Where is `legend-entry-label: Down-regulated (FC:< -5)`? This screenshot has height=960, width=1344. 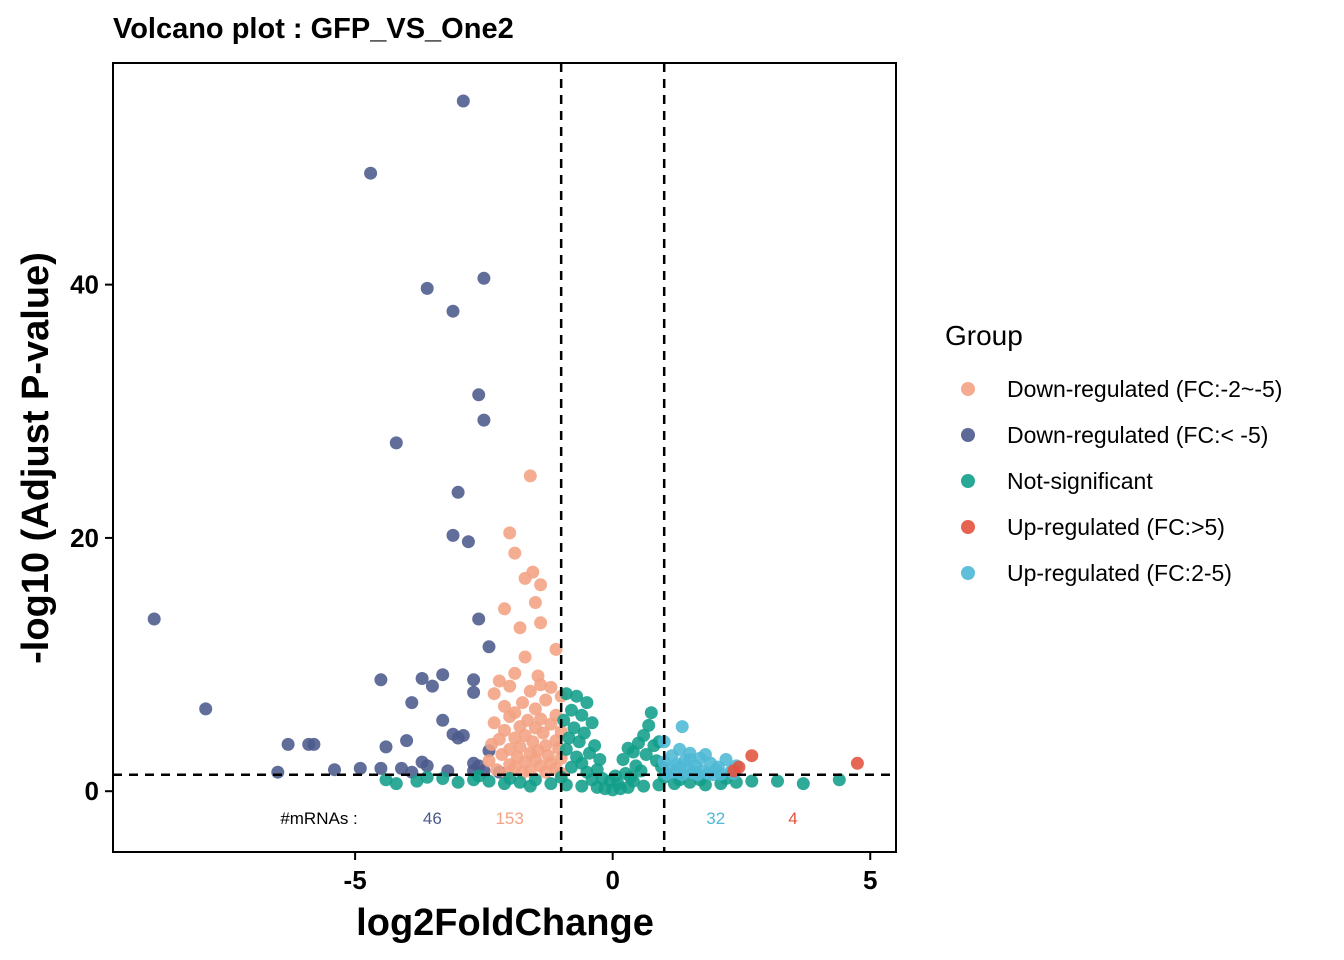 legend-entry-label: Down-regulated (FC:< -5) is located at coordinates (1137, 435).